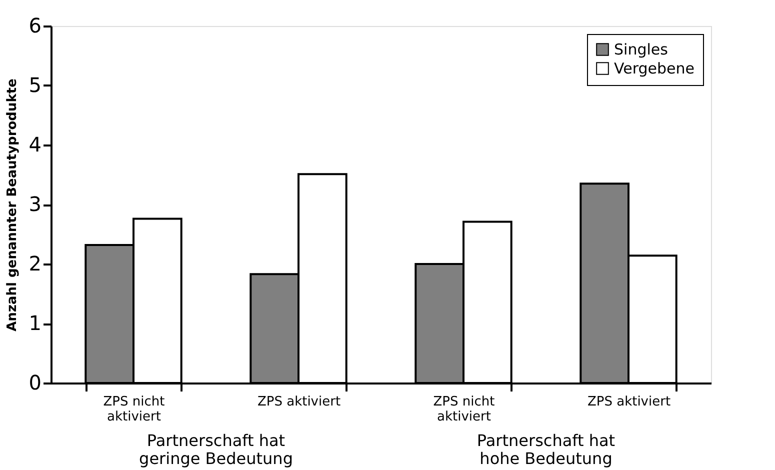 Image resolution: width=775 pixels, height=470 pixels. Describe the element at coordinates (641, 49) in the screenshot. I see `legend-label: Singles` at that location.